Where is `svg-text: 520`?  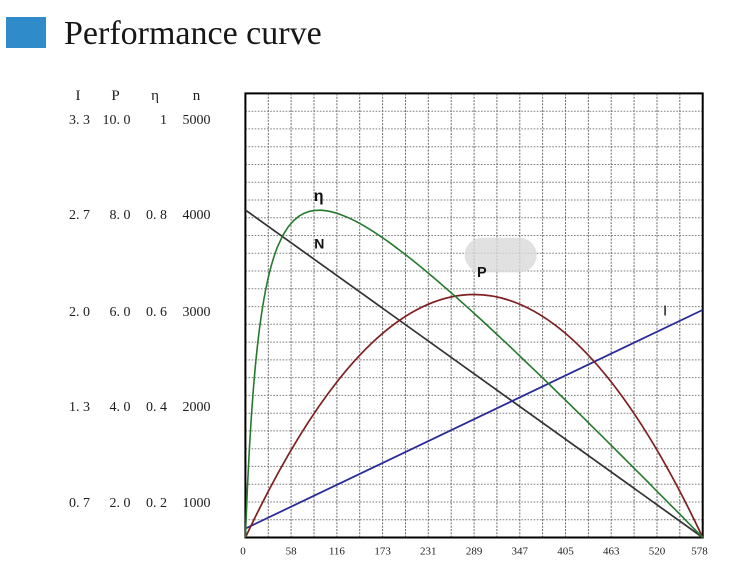 svg-text: 520 is located at coordinates (657, 552).